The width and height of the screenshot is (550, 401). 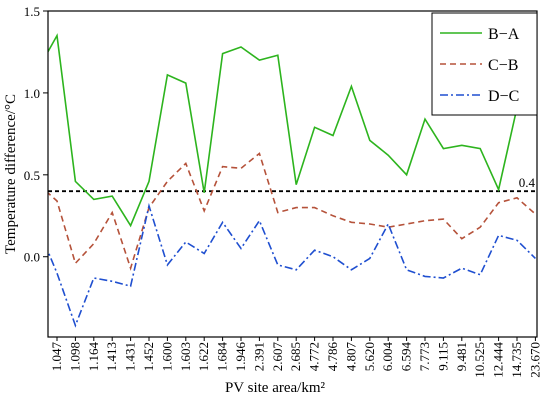 I want to click on x-tick-label: 1.622, so click(x=203, y=356).